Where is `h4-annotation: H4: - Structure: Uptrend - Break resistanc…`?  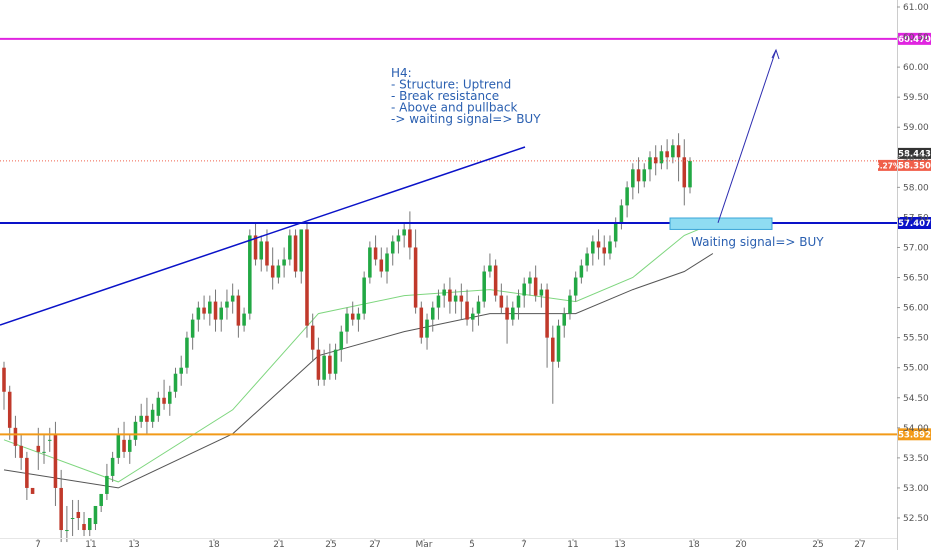
h4-annotation: H4: - Structure: Uptrend - Break resistanc… is located at coordinates (466, 96).